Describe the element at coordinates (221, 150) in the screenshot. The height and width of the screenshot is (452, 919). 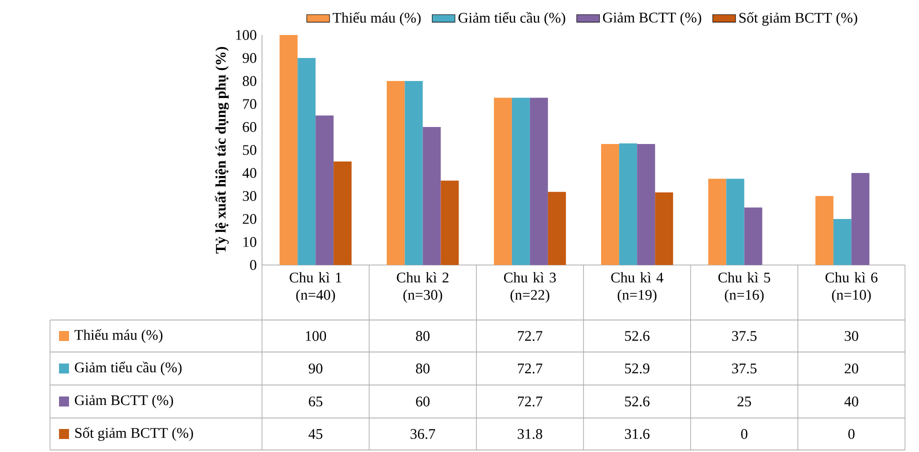
I see `y-axis-title: Tỷ lệ xuất hiện tác dụng phụ (%)` at that location.